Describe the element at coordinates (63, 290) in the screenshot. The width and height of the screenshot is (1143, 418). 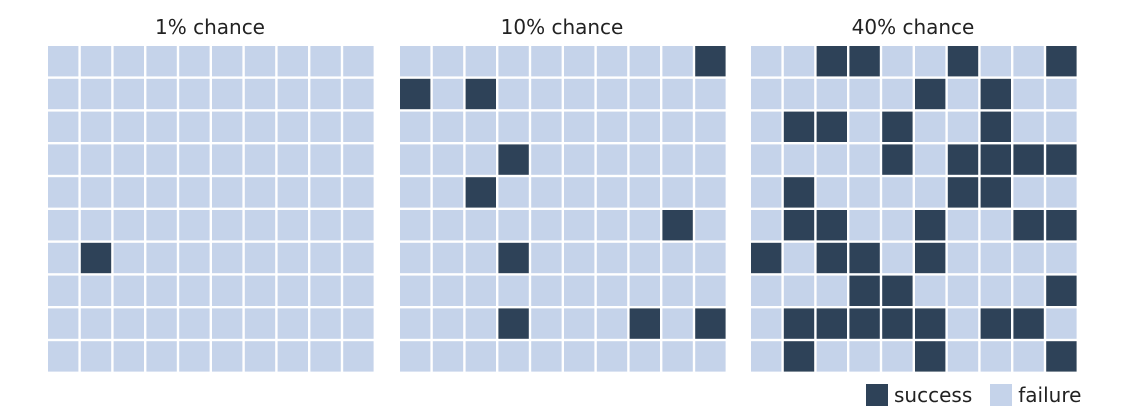
I see `failure-cell-p1-r7-c0` at that location.